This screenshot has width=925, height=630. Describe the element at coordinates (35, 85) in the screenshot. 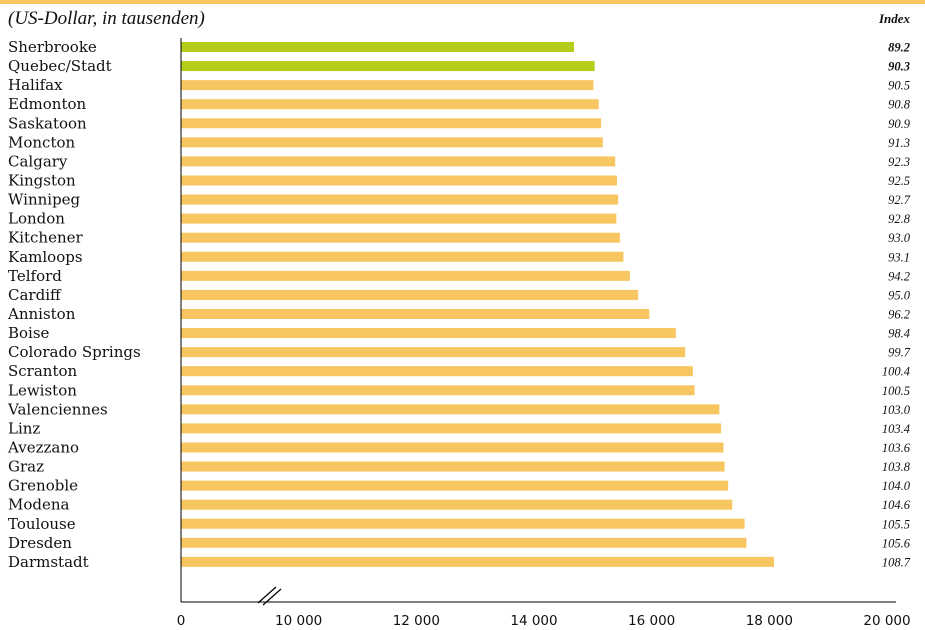

I see `category-label-halifax: Halifax` at that location.